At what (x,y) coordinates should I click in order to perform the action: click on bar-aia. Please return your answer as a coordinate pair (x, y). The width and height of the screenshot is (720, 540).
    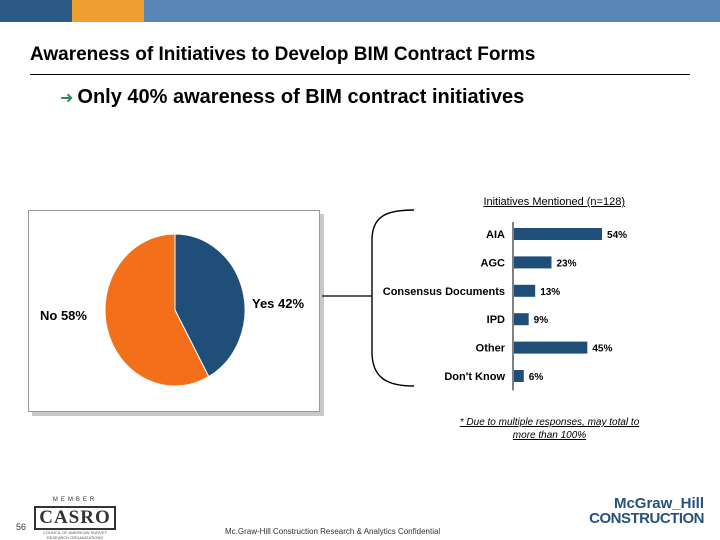
    Looking at the image, I should click on (558, 234).